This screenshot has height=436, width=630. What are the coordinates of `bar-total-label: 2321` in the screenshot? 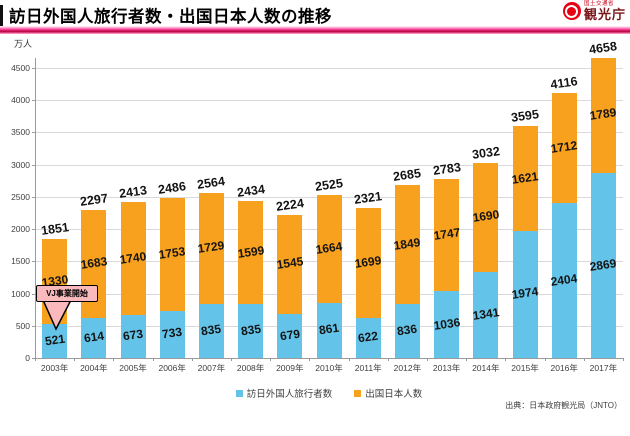 It's located at (368, 198).